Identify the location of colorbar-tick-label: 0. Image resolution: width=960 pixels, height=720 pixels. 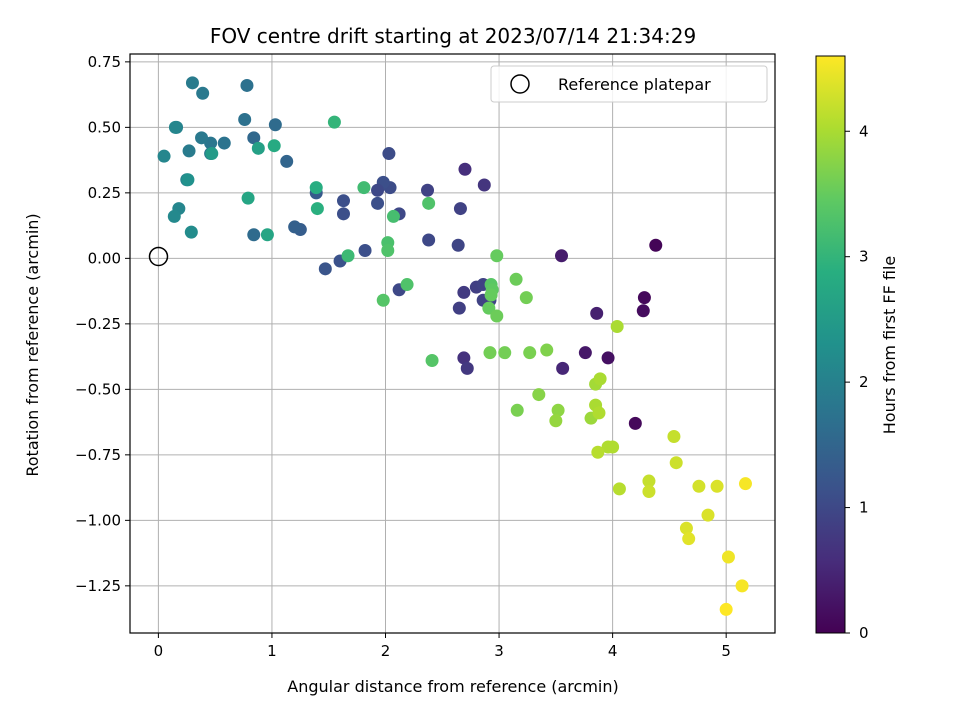
(864, 633).